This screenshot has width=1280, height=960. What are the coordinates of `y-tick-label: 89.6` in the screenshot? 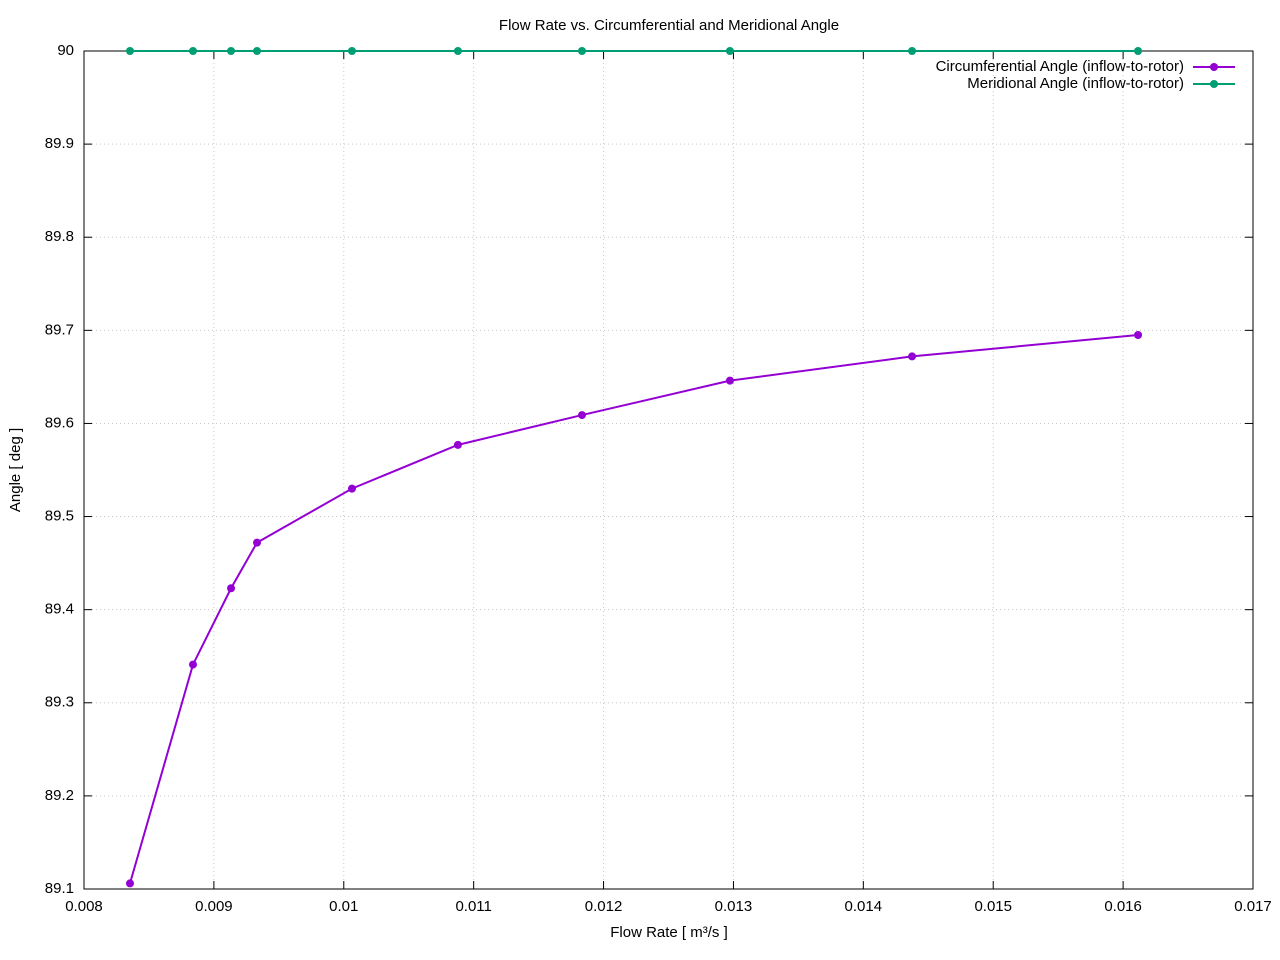 It's located at (59, 422).